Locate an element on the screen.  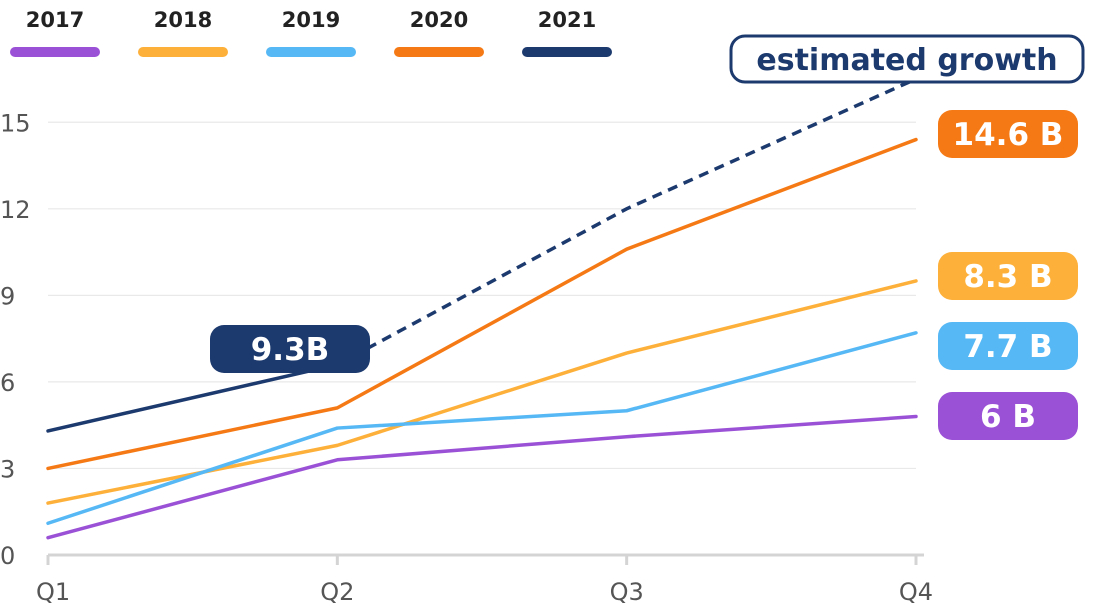
y-tick-label-3: 3 is located at coordinates (7, 469).